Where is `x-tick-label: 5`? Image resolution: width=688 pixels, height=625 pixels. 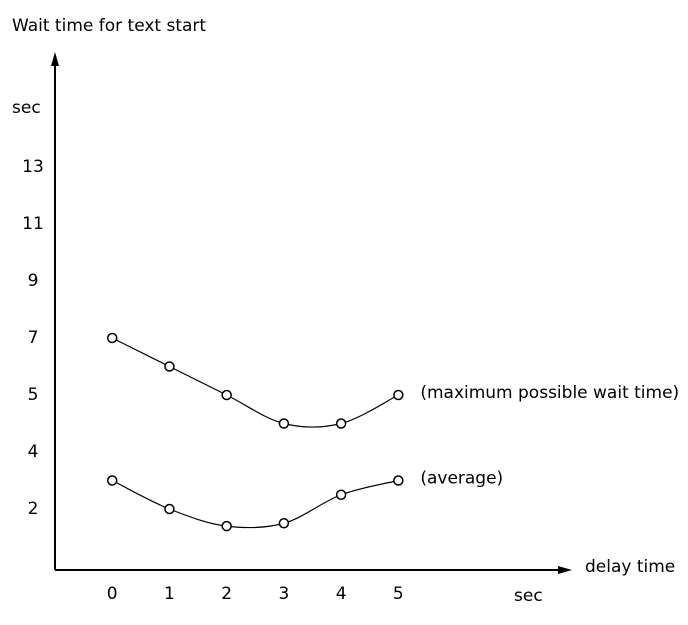 x-tick-label: 5 is located at coordinates (398, 594).